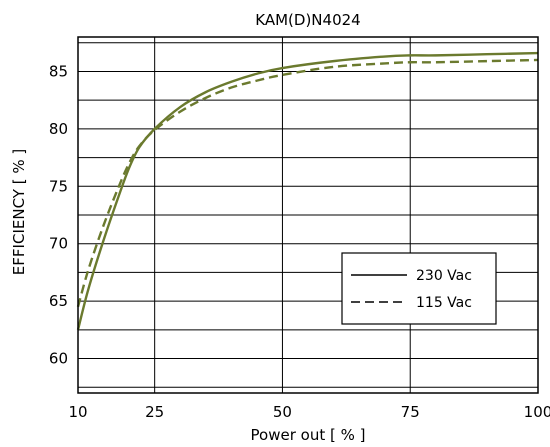 The height and width of the screenshot is (447, 550). What do you see at coordinates (58, 129) in the screenshot?
I see `y-tick-label: 80` at bounding box center [58, 129].